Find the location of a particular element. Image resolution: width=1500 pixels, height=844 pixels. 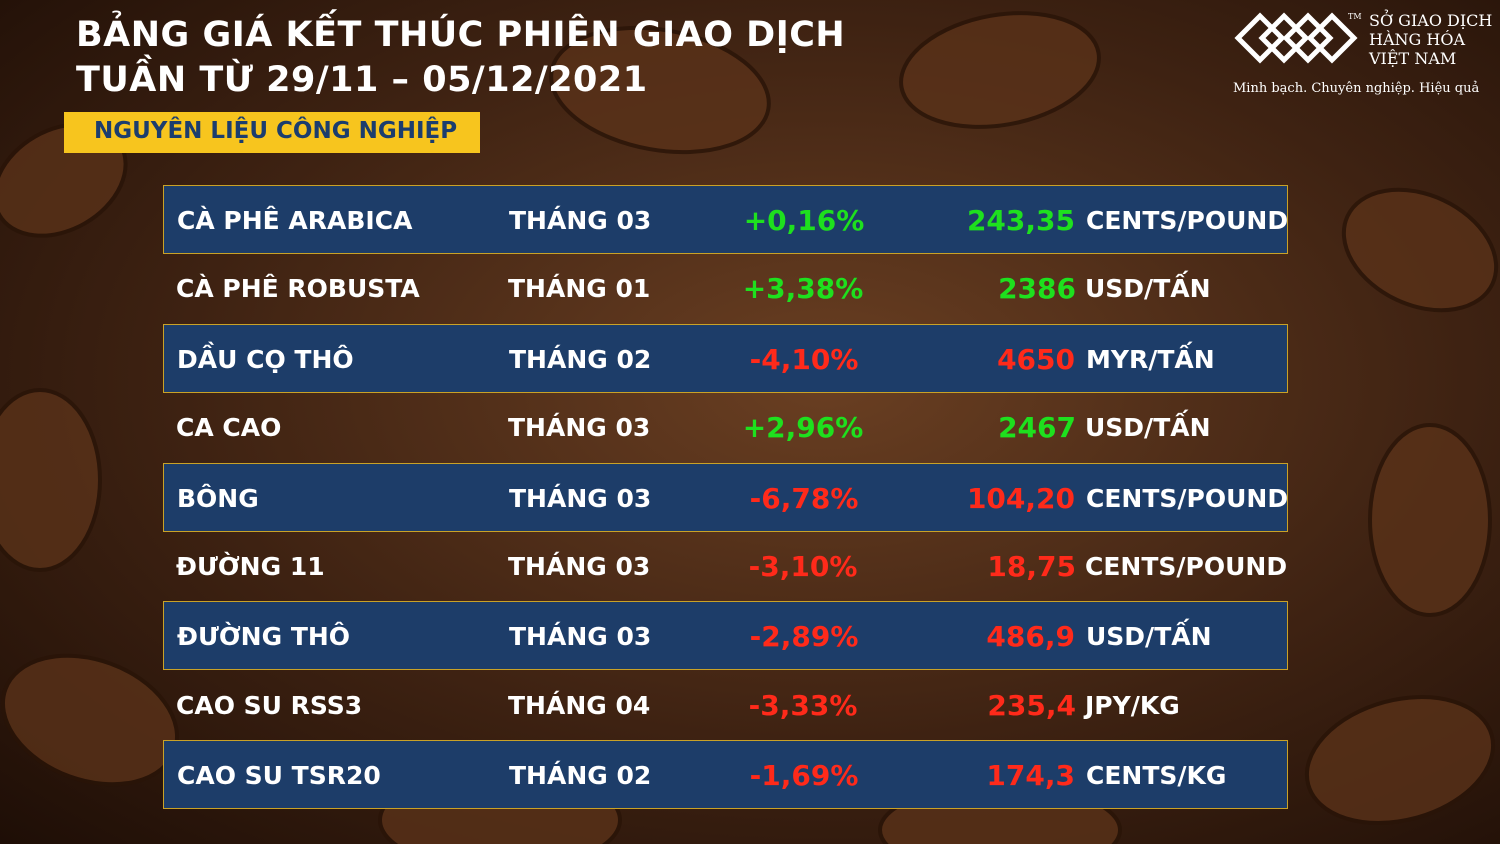

title: TUẦN TỪ 29/11 – 05/12/2021 is located at coordinates (362, 80).